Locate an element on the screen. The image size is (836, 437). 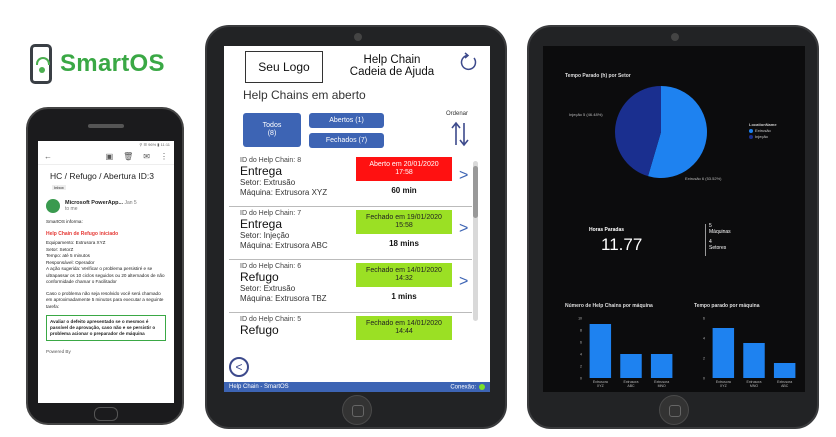
app-footer: Help Chain - SmartOS Conexão: is located at coordinates (357, 387).